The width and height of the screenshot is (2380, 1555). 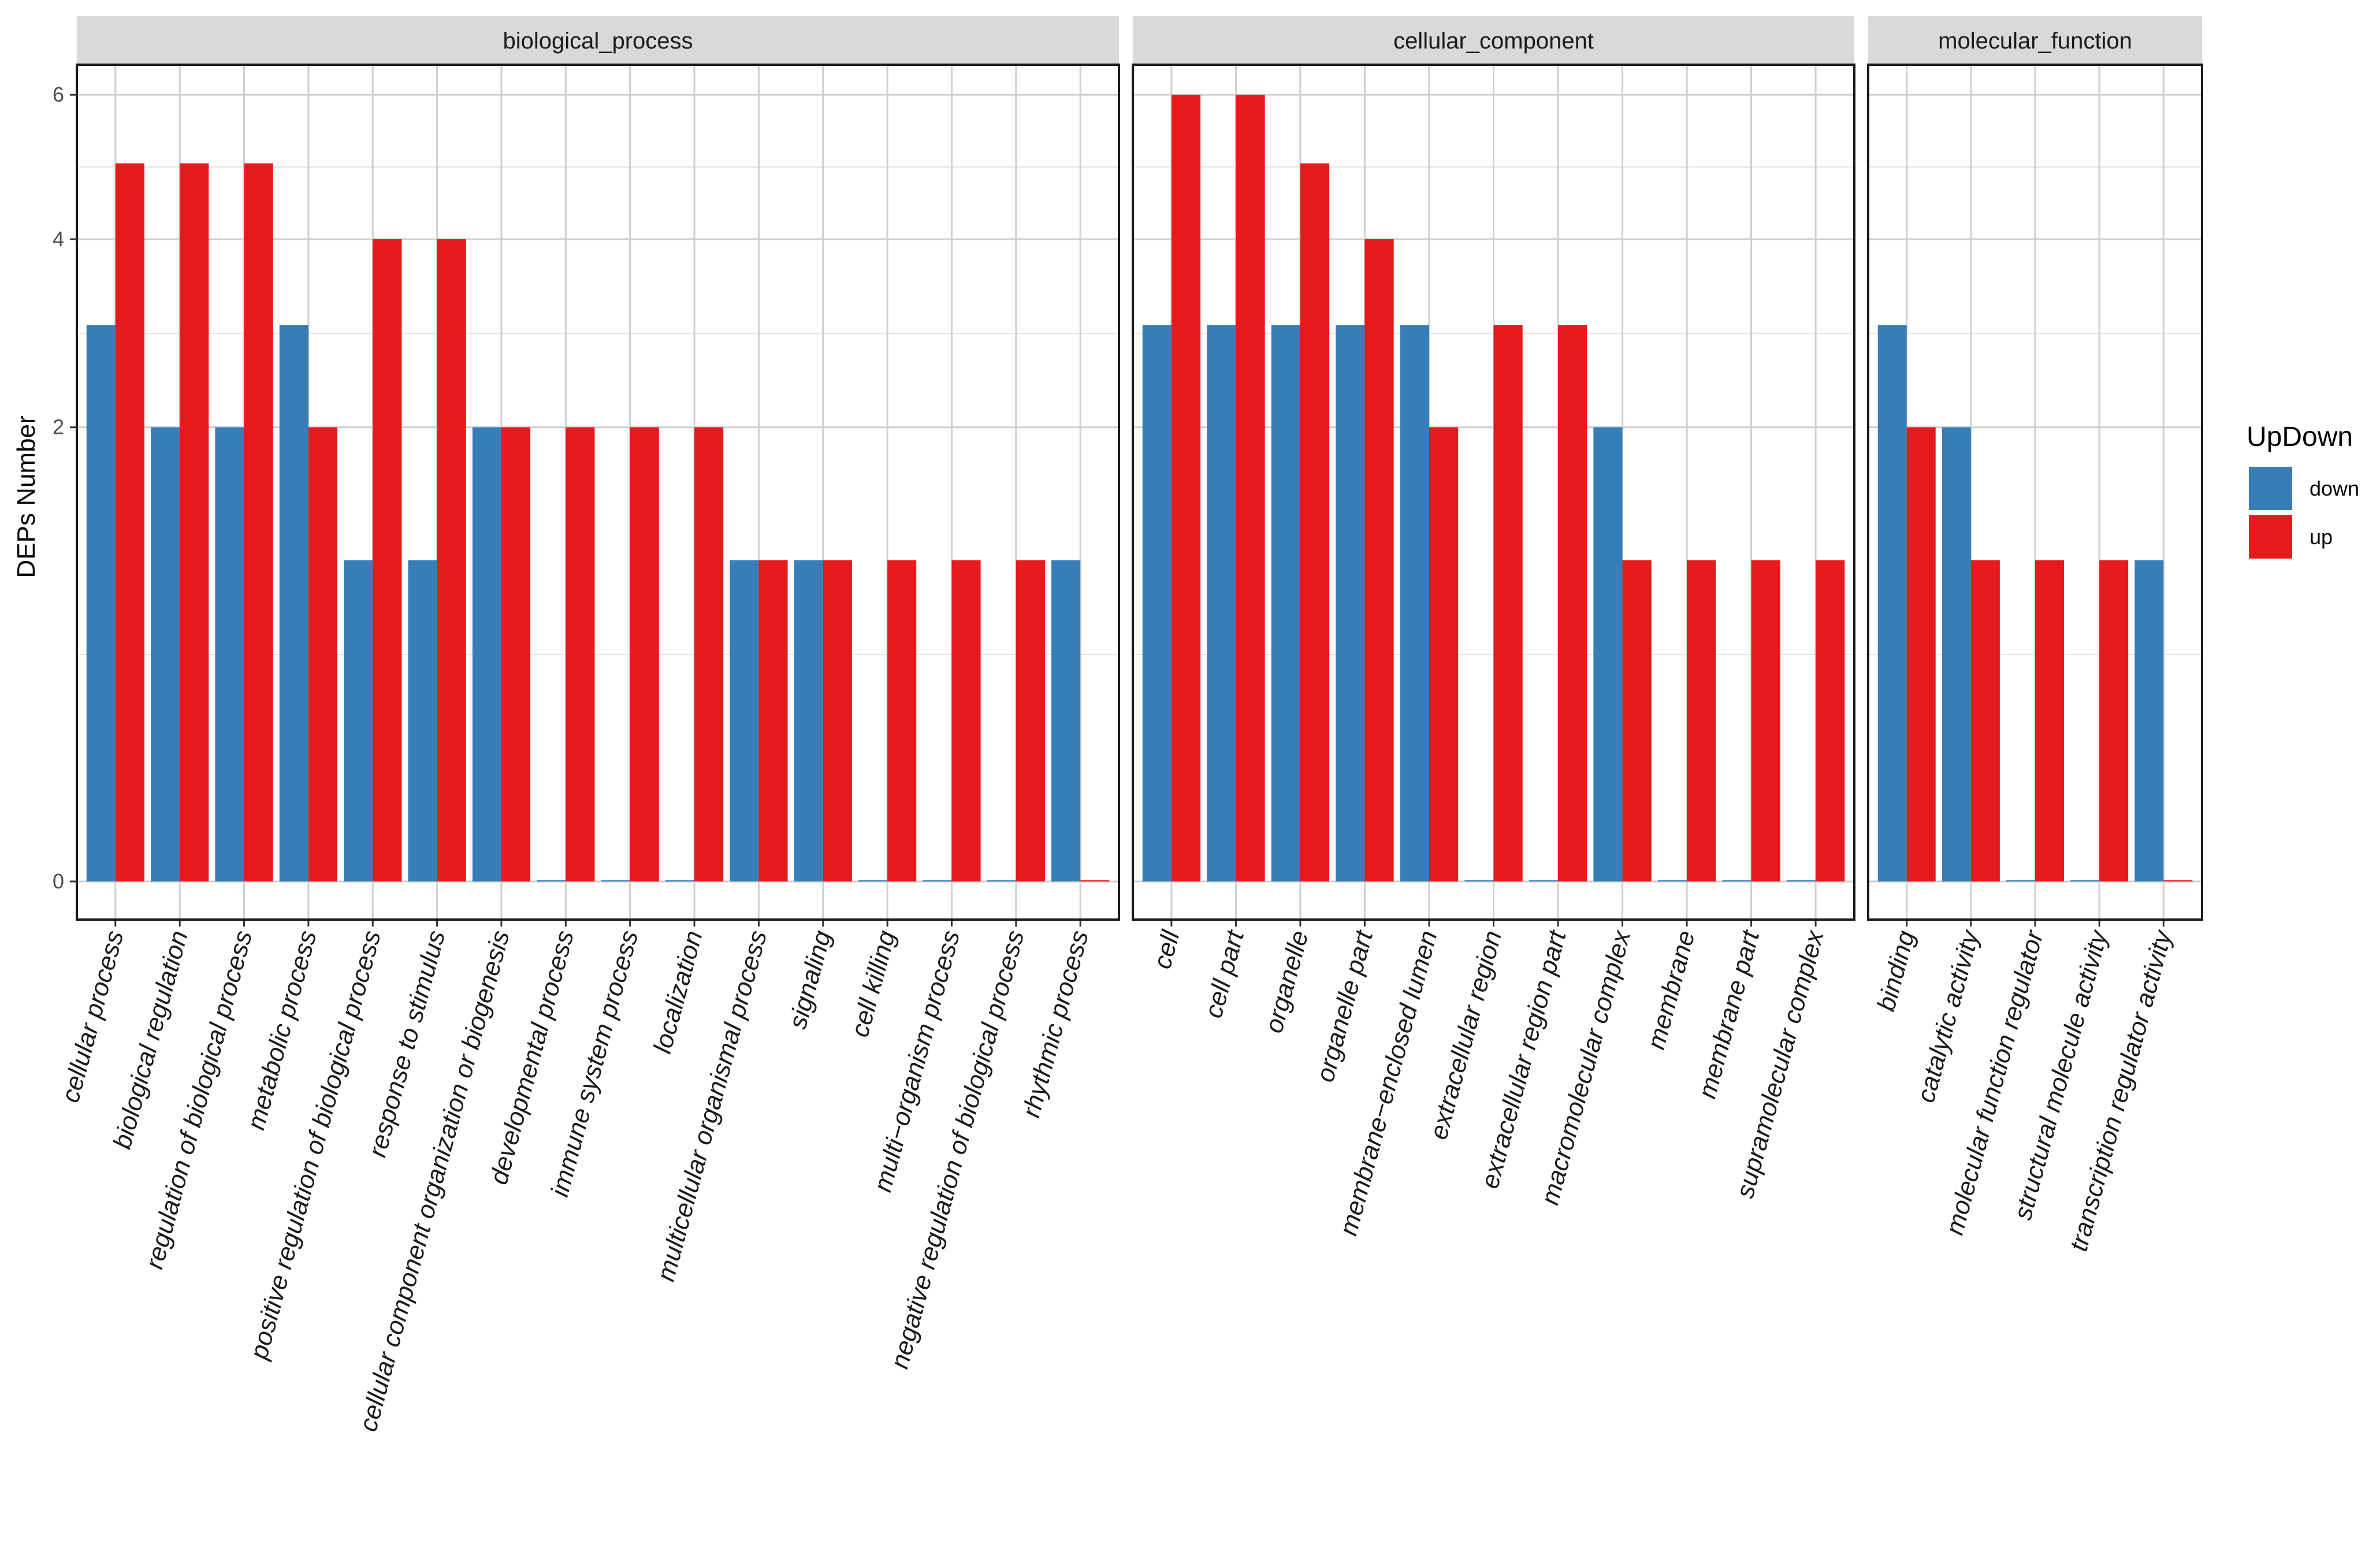 I want to click on bar-down-organelle, so click(x=1285, y=603).